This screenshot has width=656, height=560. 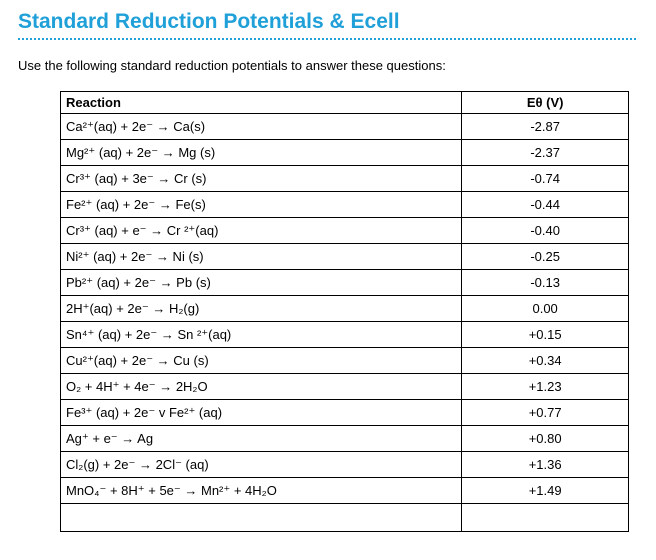 I want to click on table-row: Fe³⁺ (aq) + 2e⁻ v Fe²⁺ (aq) +0.77, so click(x=344, y=412).